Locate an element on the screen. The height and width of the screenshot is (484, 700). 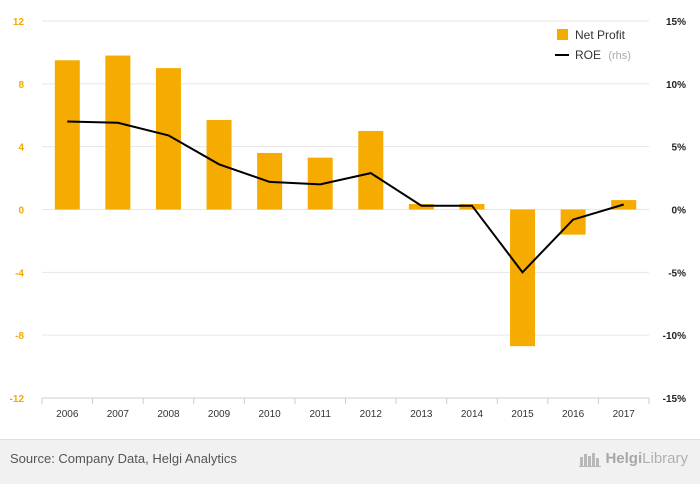
left-tick-label: -8 is located at coordinates (19, 336).